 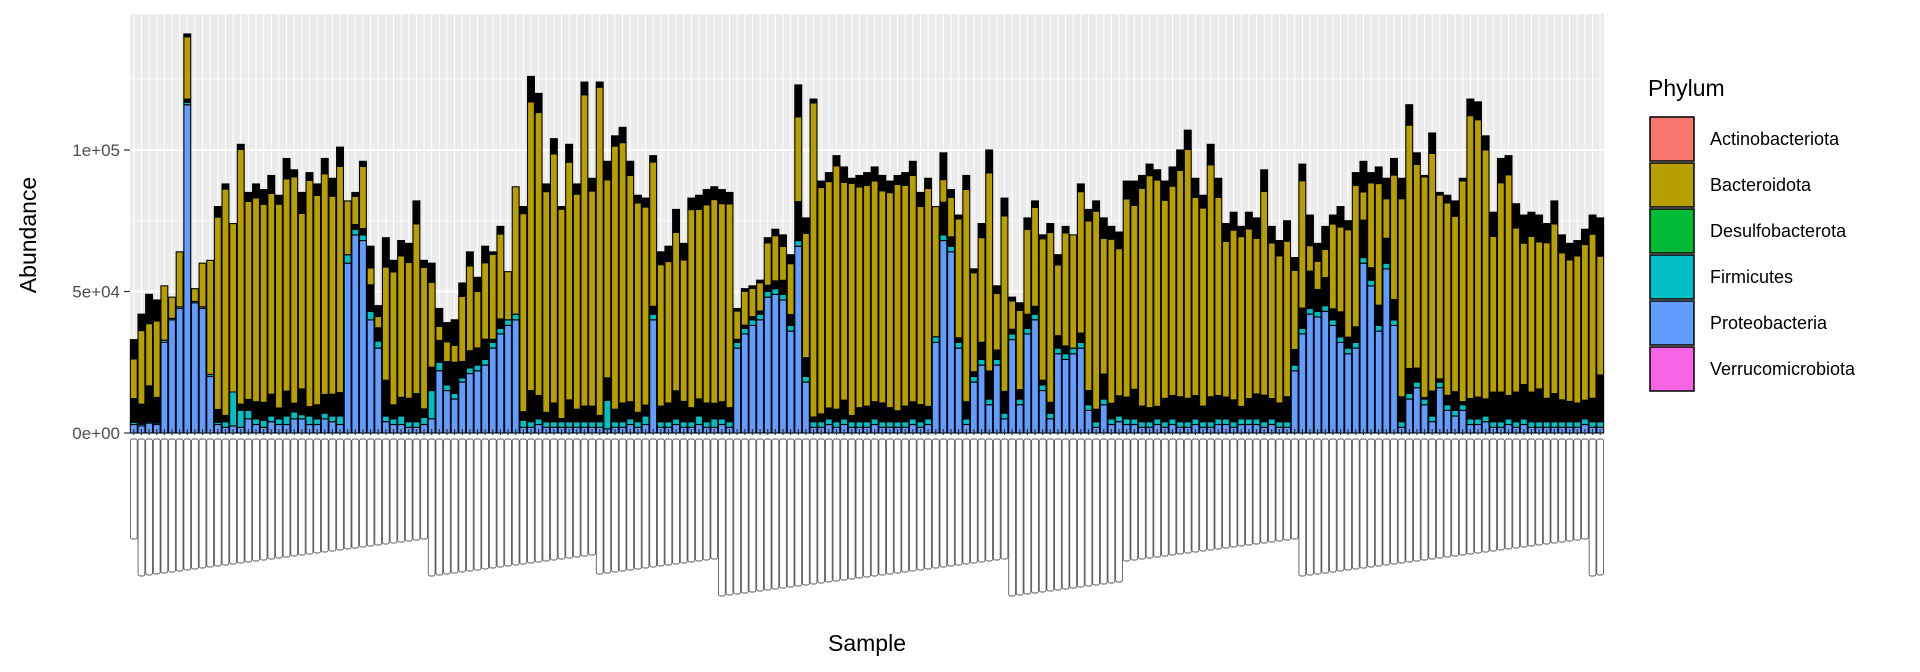 I want to click on y-axis-title: Abundance, so click(x=28, y=235).